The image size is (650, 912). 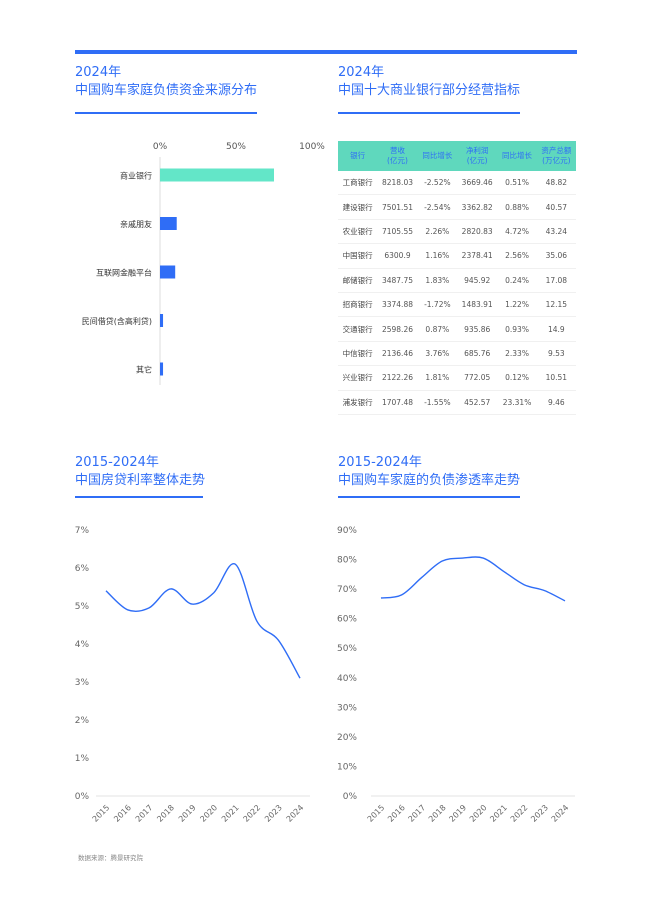 What do you see at coordinates (358, 305) in the screenshot?
I see `table-cell: 招商银行` at bounding box center [358, 305].